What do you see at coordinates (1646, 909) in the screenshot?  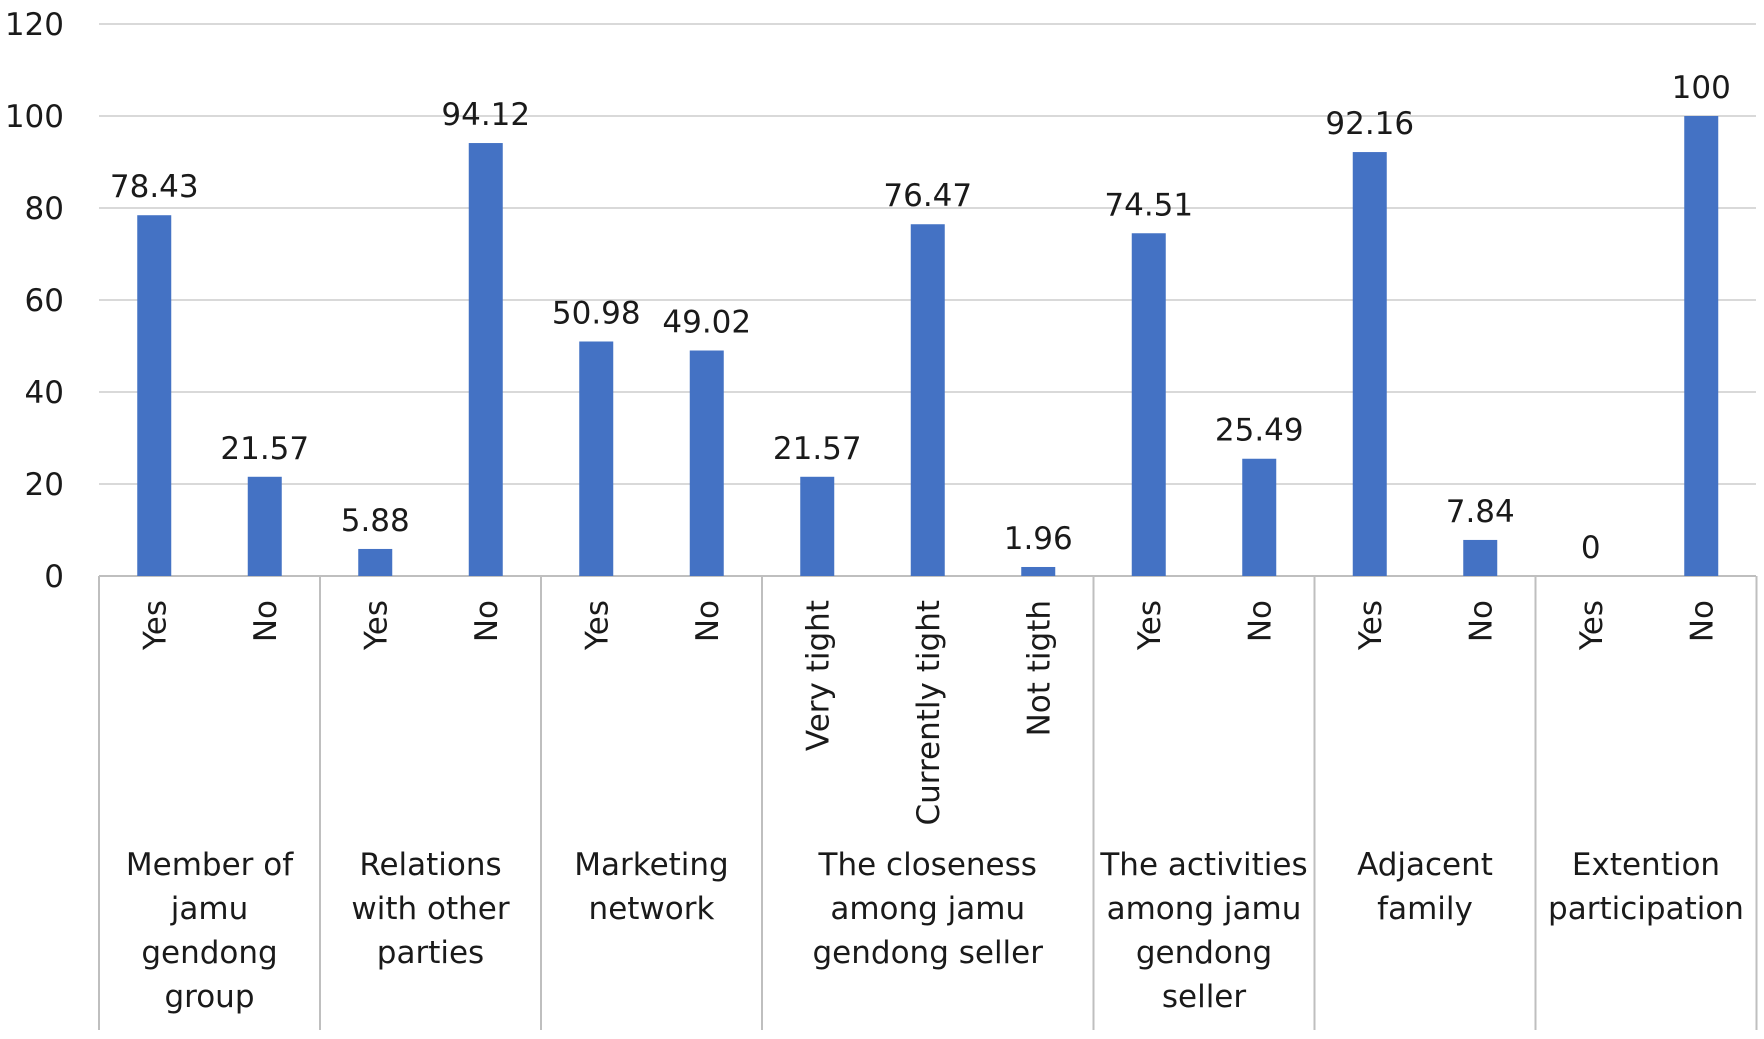 I see `group-label: participation` at bounding box center [1646, 909].